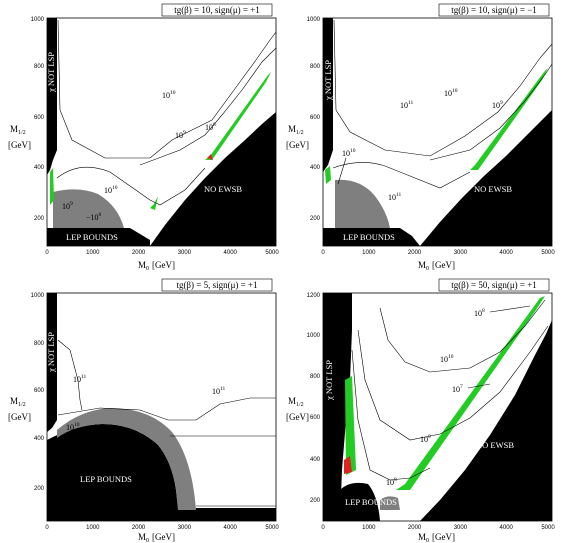 The height and width of the screenshot is (543, 564). Describe the element at coordinates (494, 10) in the screenshot. I see `param-label: tg(β) = 10, sign(μ) = −1` at that location.